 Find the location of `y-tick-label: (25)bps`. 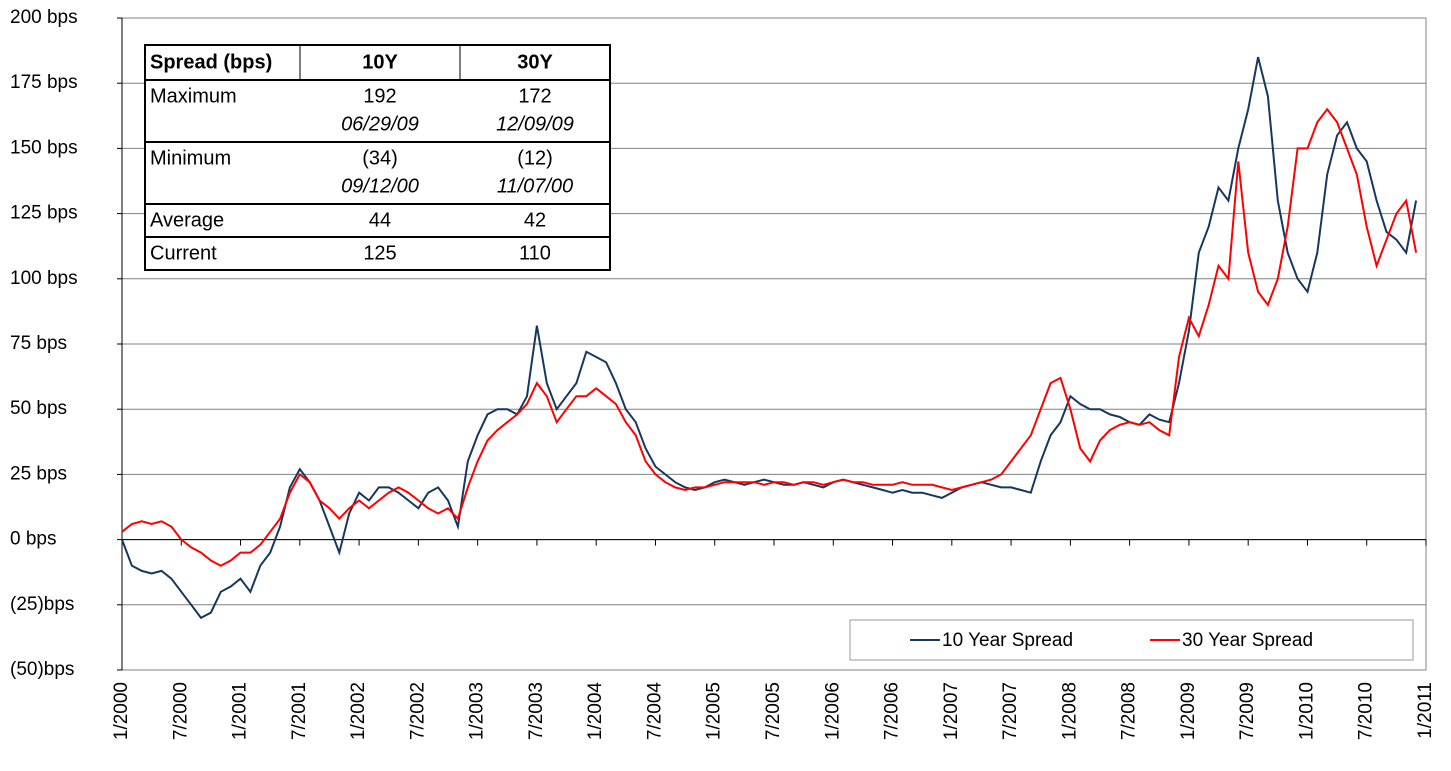

y-tick-label: (25)bps is located at coordinates (42, 604).